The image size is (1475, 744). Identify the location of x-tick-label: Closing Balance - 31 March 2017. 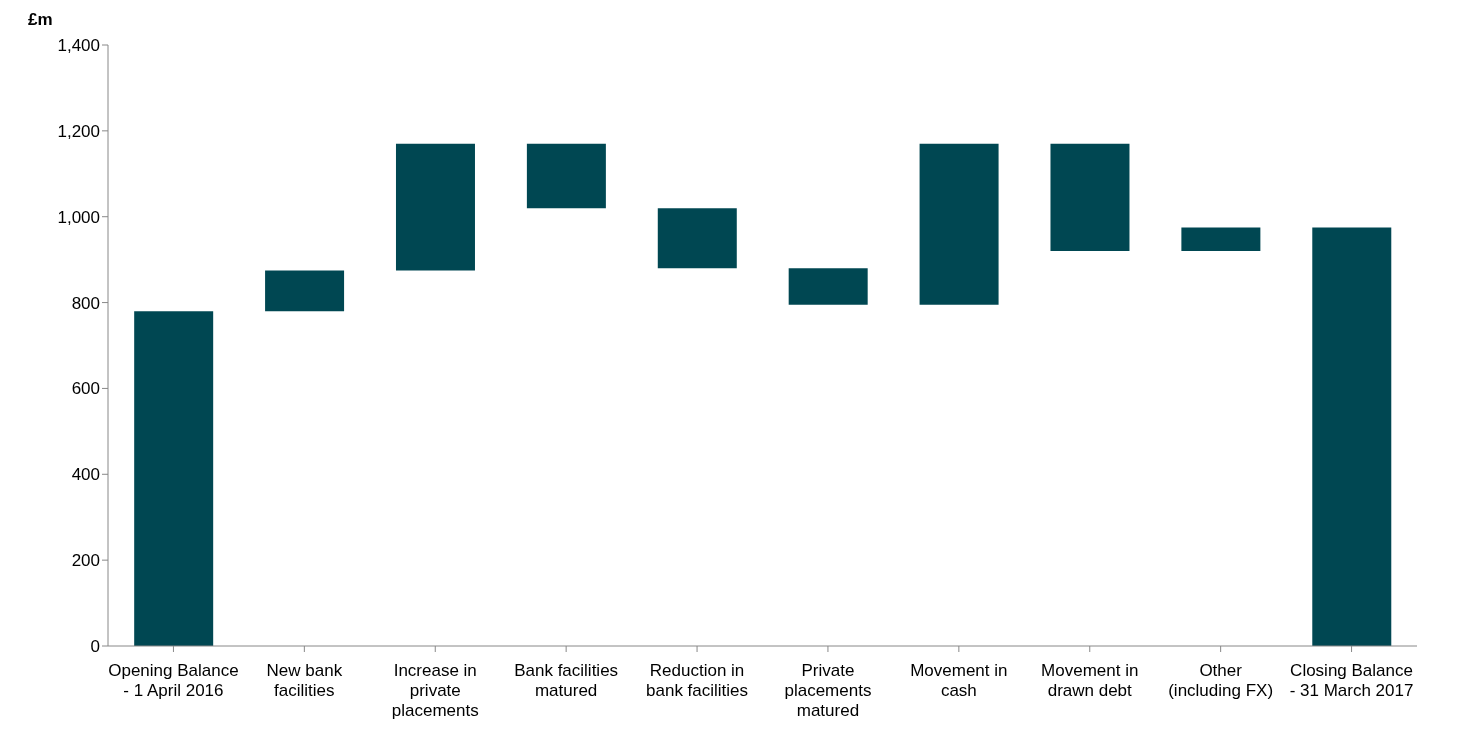
(1351, 680).